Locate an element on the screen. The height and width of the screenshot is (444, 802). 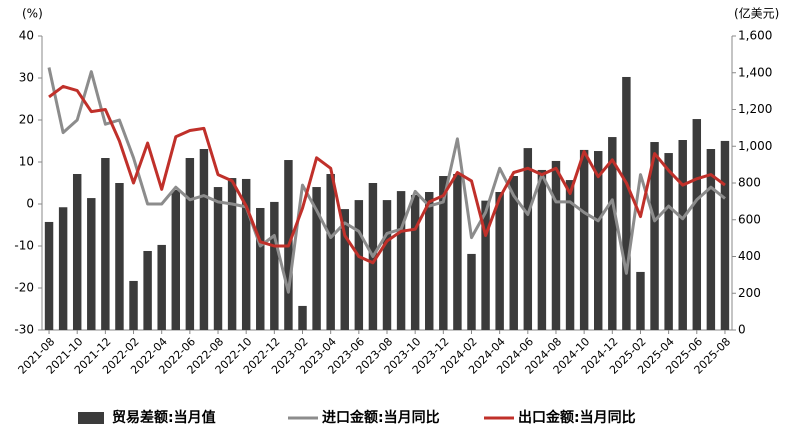
legend-label: 贸易差额:当月值 is located at coordinates (164, 417).